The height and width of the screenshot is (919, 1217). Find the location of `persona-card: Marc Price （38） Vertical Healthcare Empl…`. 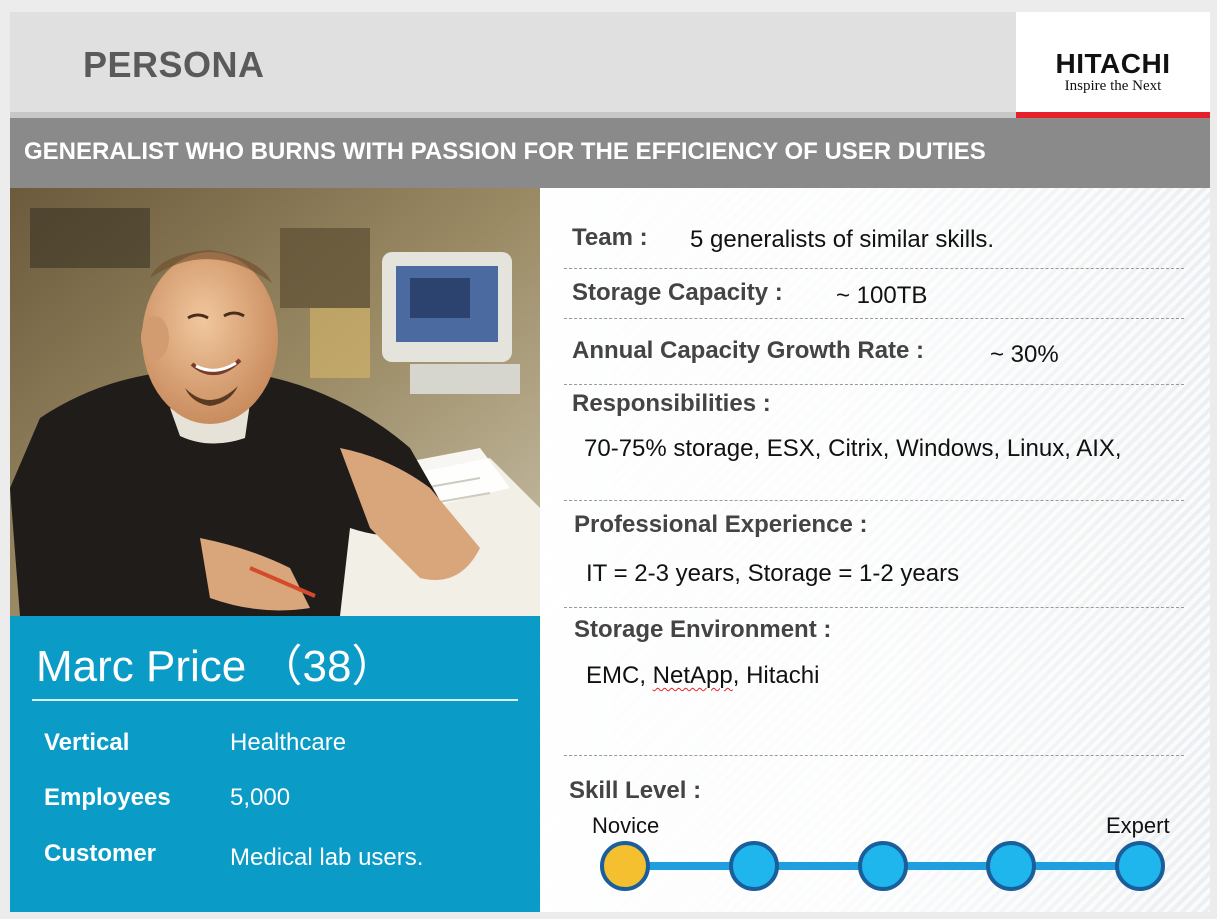

persona-card: Marc Price （38） Vertical Healthcare Empl… is located at coordinates (275, 764).